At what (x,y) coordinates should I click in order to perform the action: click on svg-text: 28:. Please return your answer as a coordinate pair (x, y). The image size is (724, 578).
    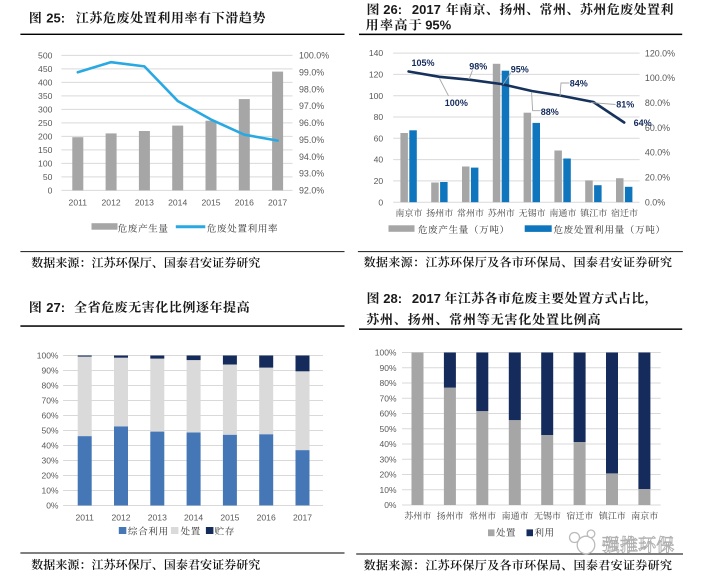
    Looking at the image, I should click on (392, 298).